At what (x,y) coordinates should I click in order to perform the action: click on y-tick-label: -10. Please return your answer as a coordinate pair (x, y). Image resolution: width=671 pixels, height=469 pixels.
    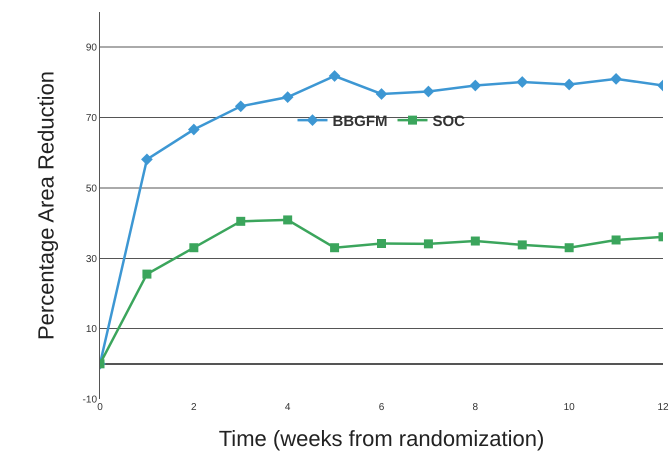
    Looking at the image, I should click on (90, 400).